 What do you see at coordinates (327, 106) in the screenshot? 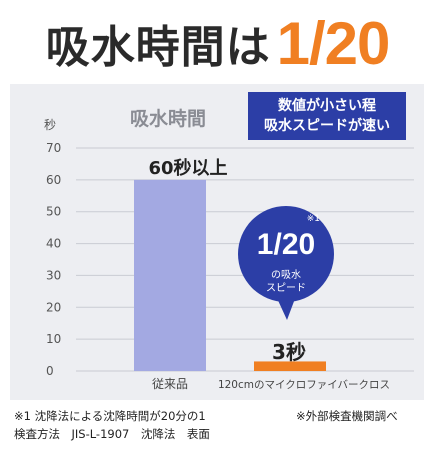
I see `note-line-1: 数値が小さい程` at bounding box center [327, 106].